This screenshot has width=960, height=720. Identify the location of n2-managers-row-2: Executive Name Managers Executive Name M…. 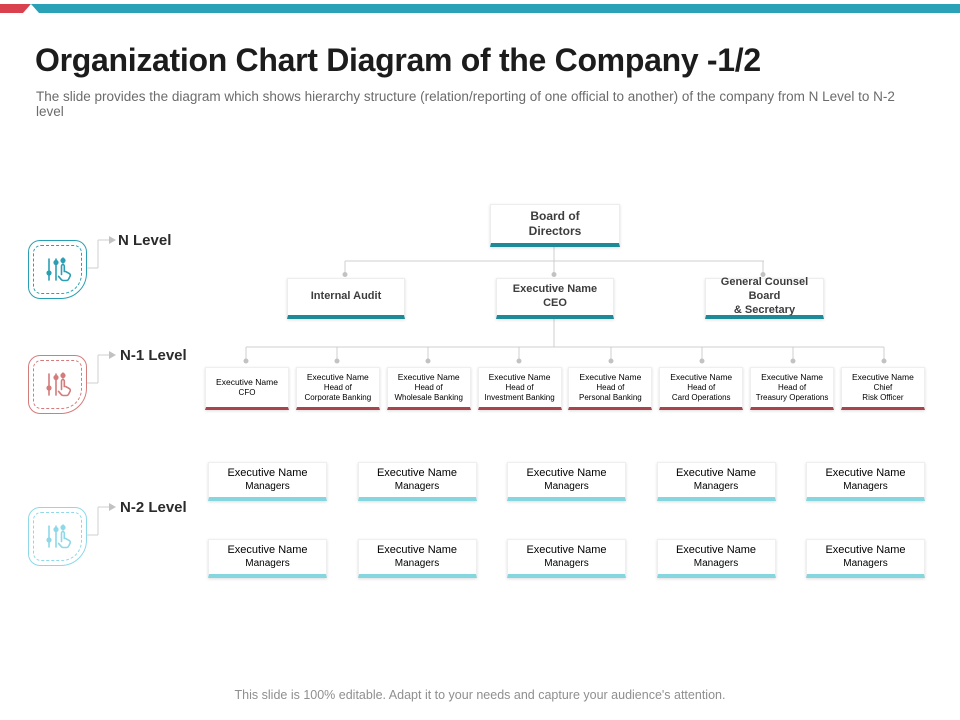
(566, 558).